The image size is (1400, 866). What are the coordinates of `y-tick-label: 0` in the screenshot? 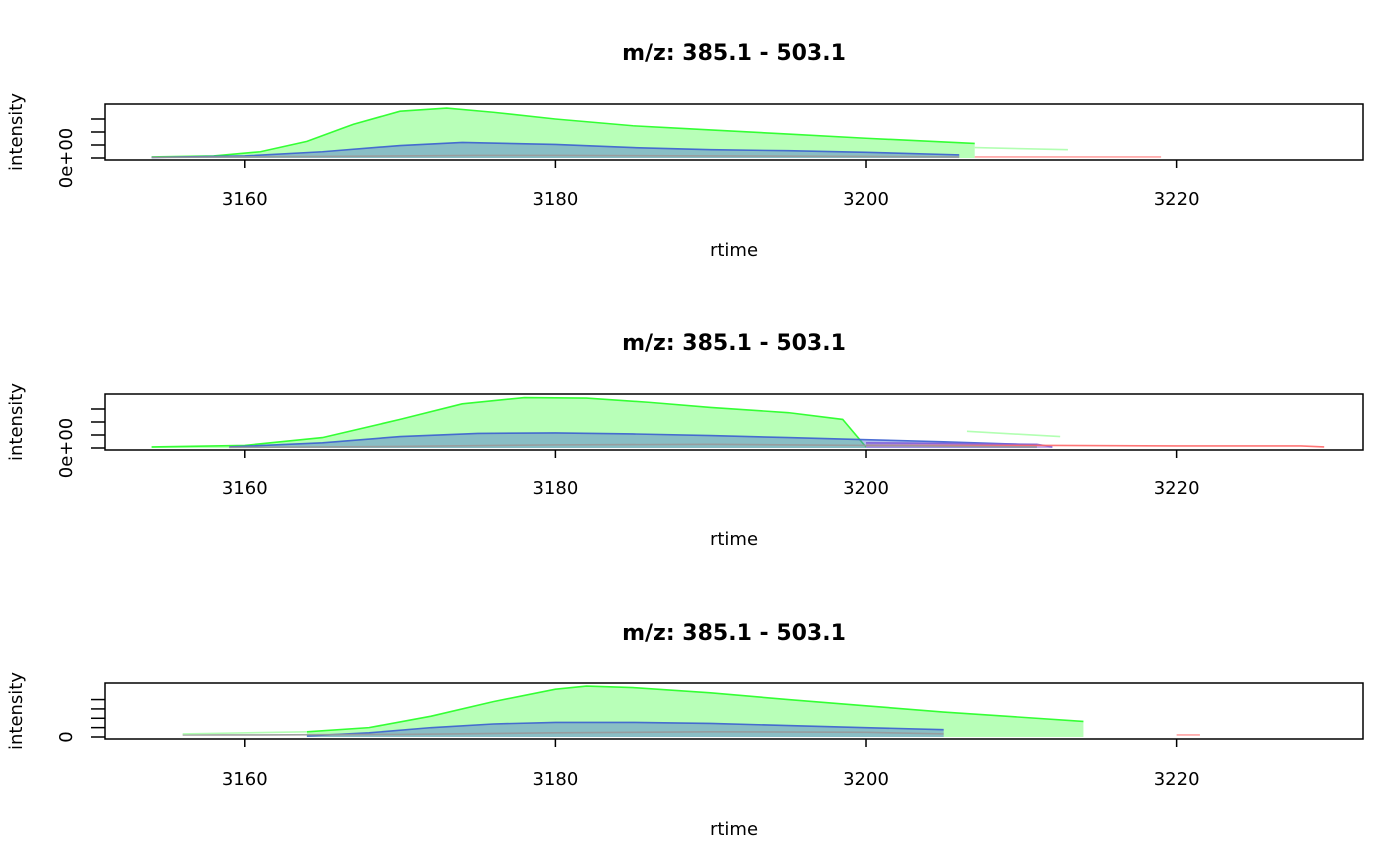 It's located at (66, 736).